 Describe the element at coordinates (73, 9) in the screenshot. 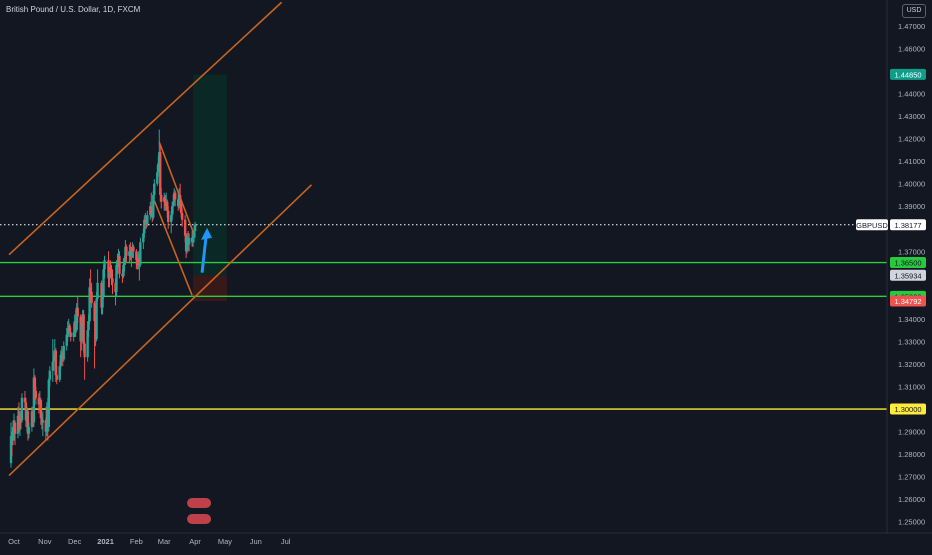

I see `chart-title: British Pound / U.S. Dollar, 1D, FXCM` at that location.